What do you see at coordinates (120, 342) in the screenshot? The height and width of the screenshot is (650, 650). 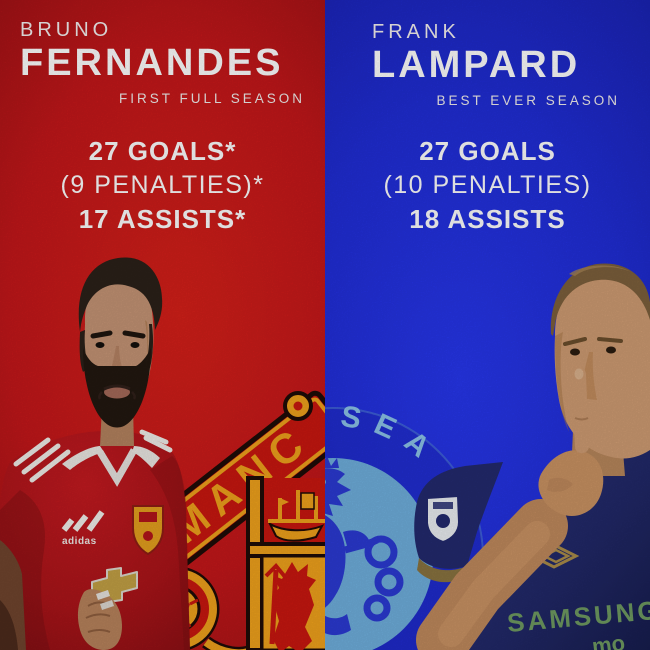 I see `bruno-face` at bounding box center [120, 342].